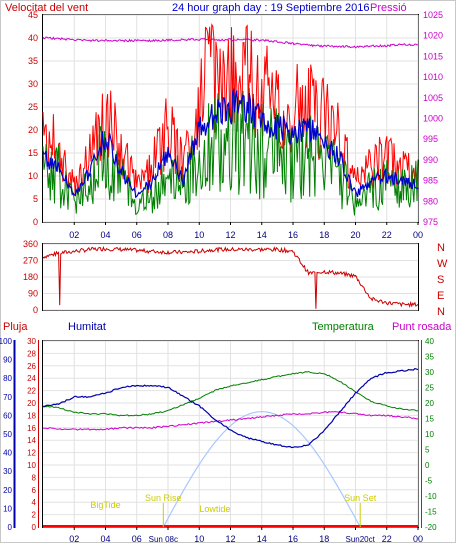 The height and width of the screenshot is (544, 457). What do you see at coordinates (33, 176) in the screenshot?
I see `wind-speed-tick-label: 10` at bounding box center [33, 176].